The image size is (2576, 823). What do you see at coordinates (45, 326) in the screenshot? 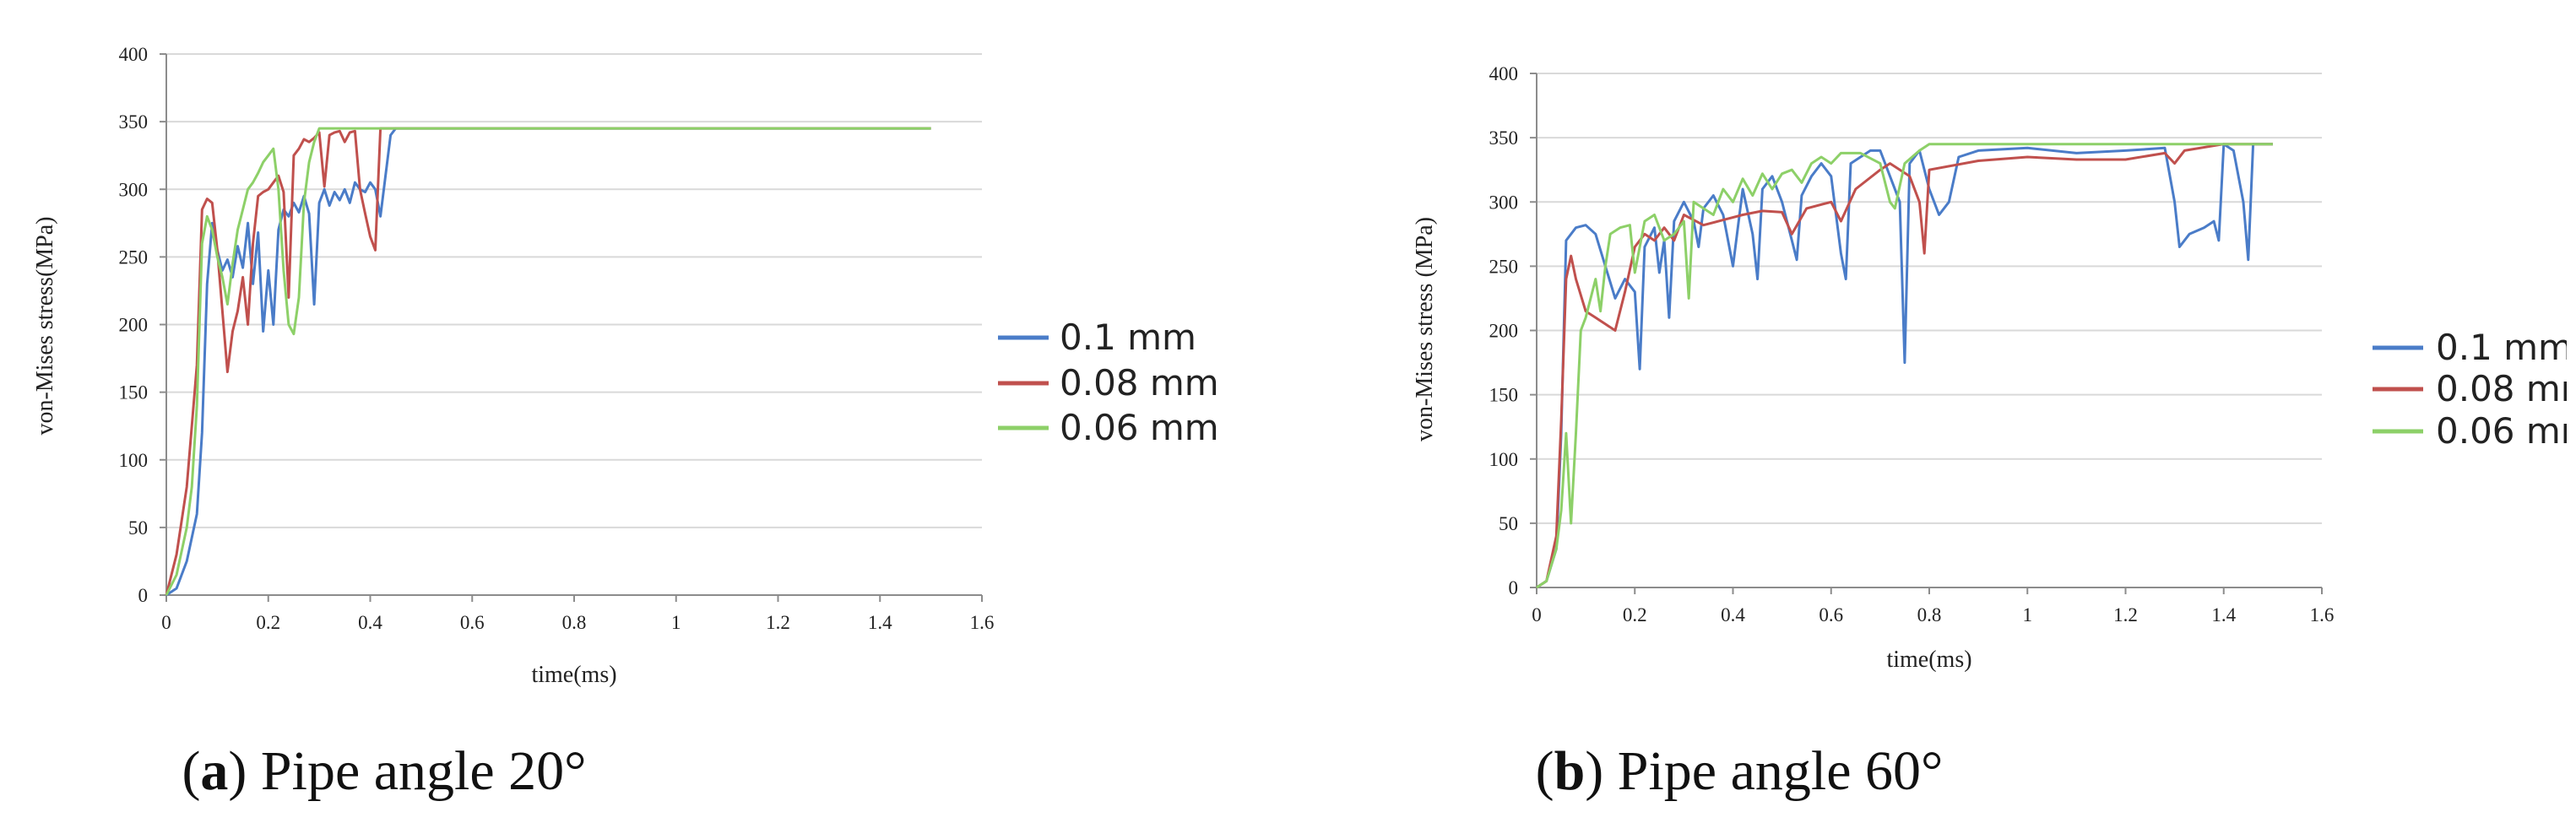
I see `y-axis-title: von-Mises stress(MPa)` at bounding box center [45, 326].